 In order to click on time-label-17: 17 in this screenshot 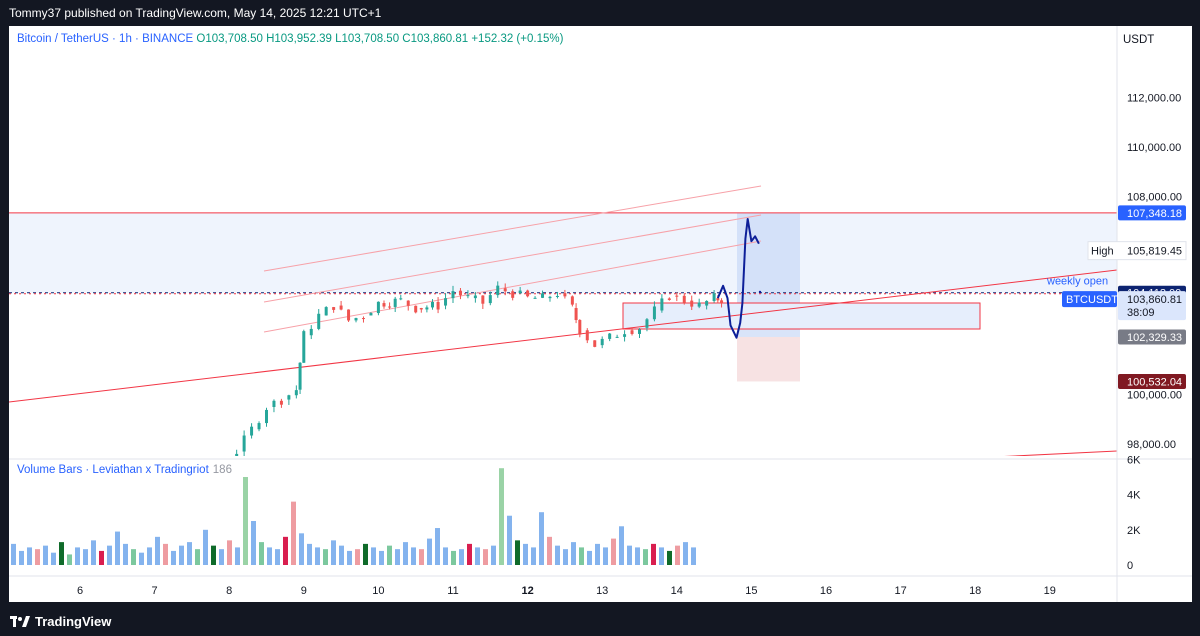, I will do `click(900, 591)`.